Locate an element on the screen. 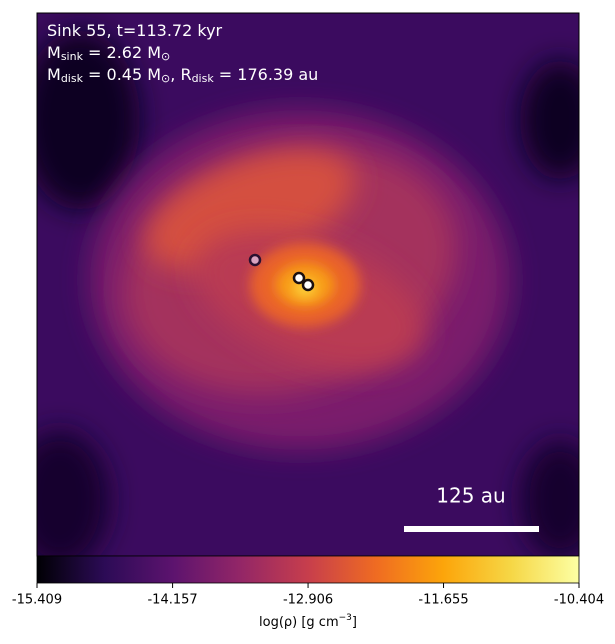 Image resolution: width=615 pixels, height=644 pixels. annotation-part: , R is located at coordinates (180, 74).